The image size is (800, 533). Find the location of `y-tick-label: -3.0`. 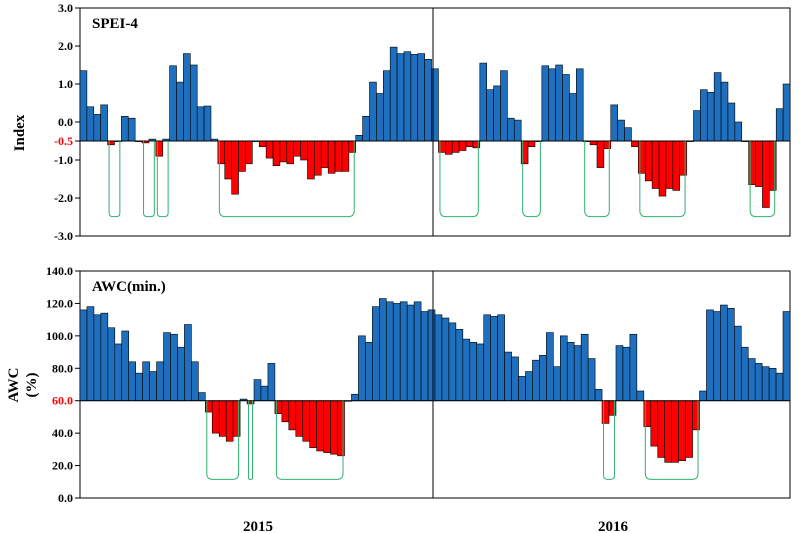

y-tick-label: -3.0 is located at coordinates (63, 236).